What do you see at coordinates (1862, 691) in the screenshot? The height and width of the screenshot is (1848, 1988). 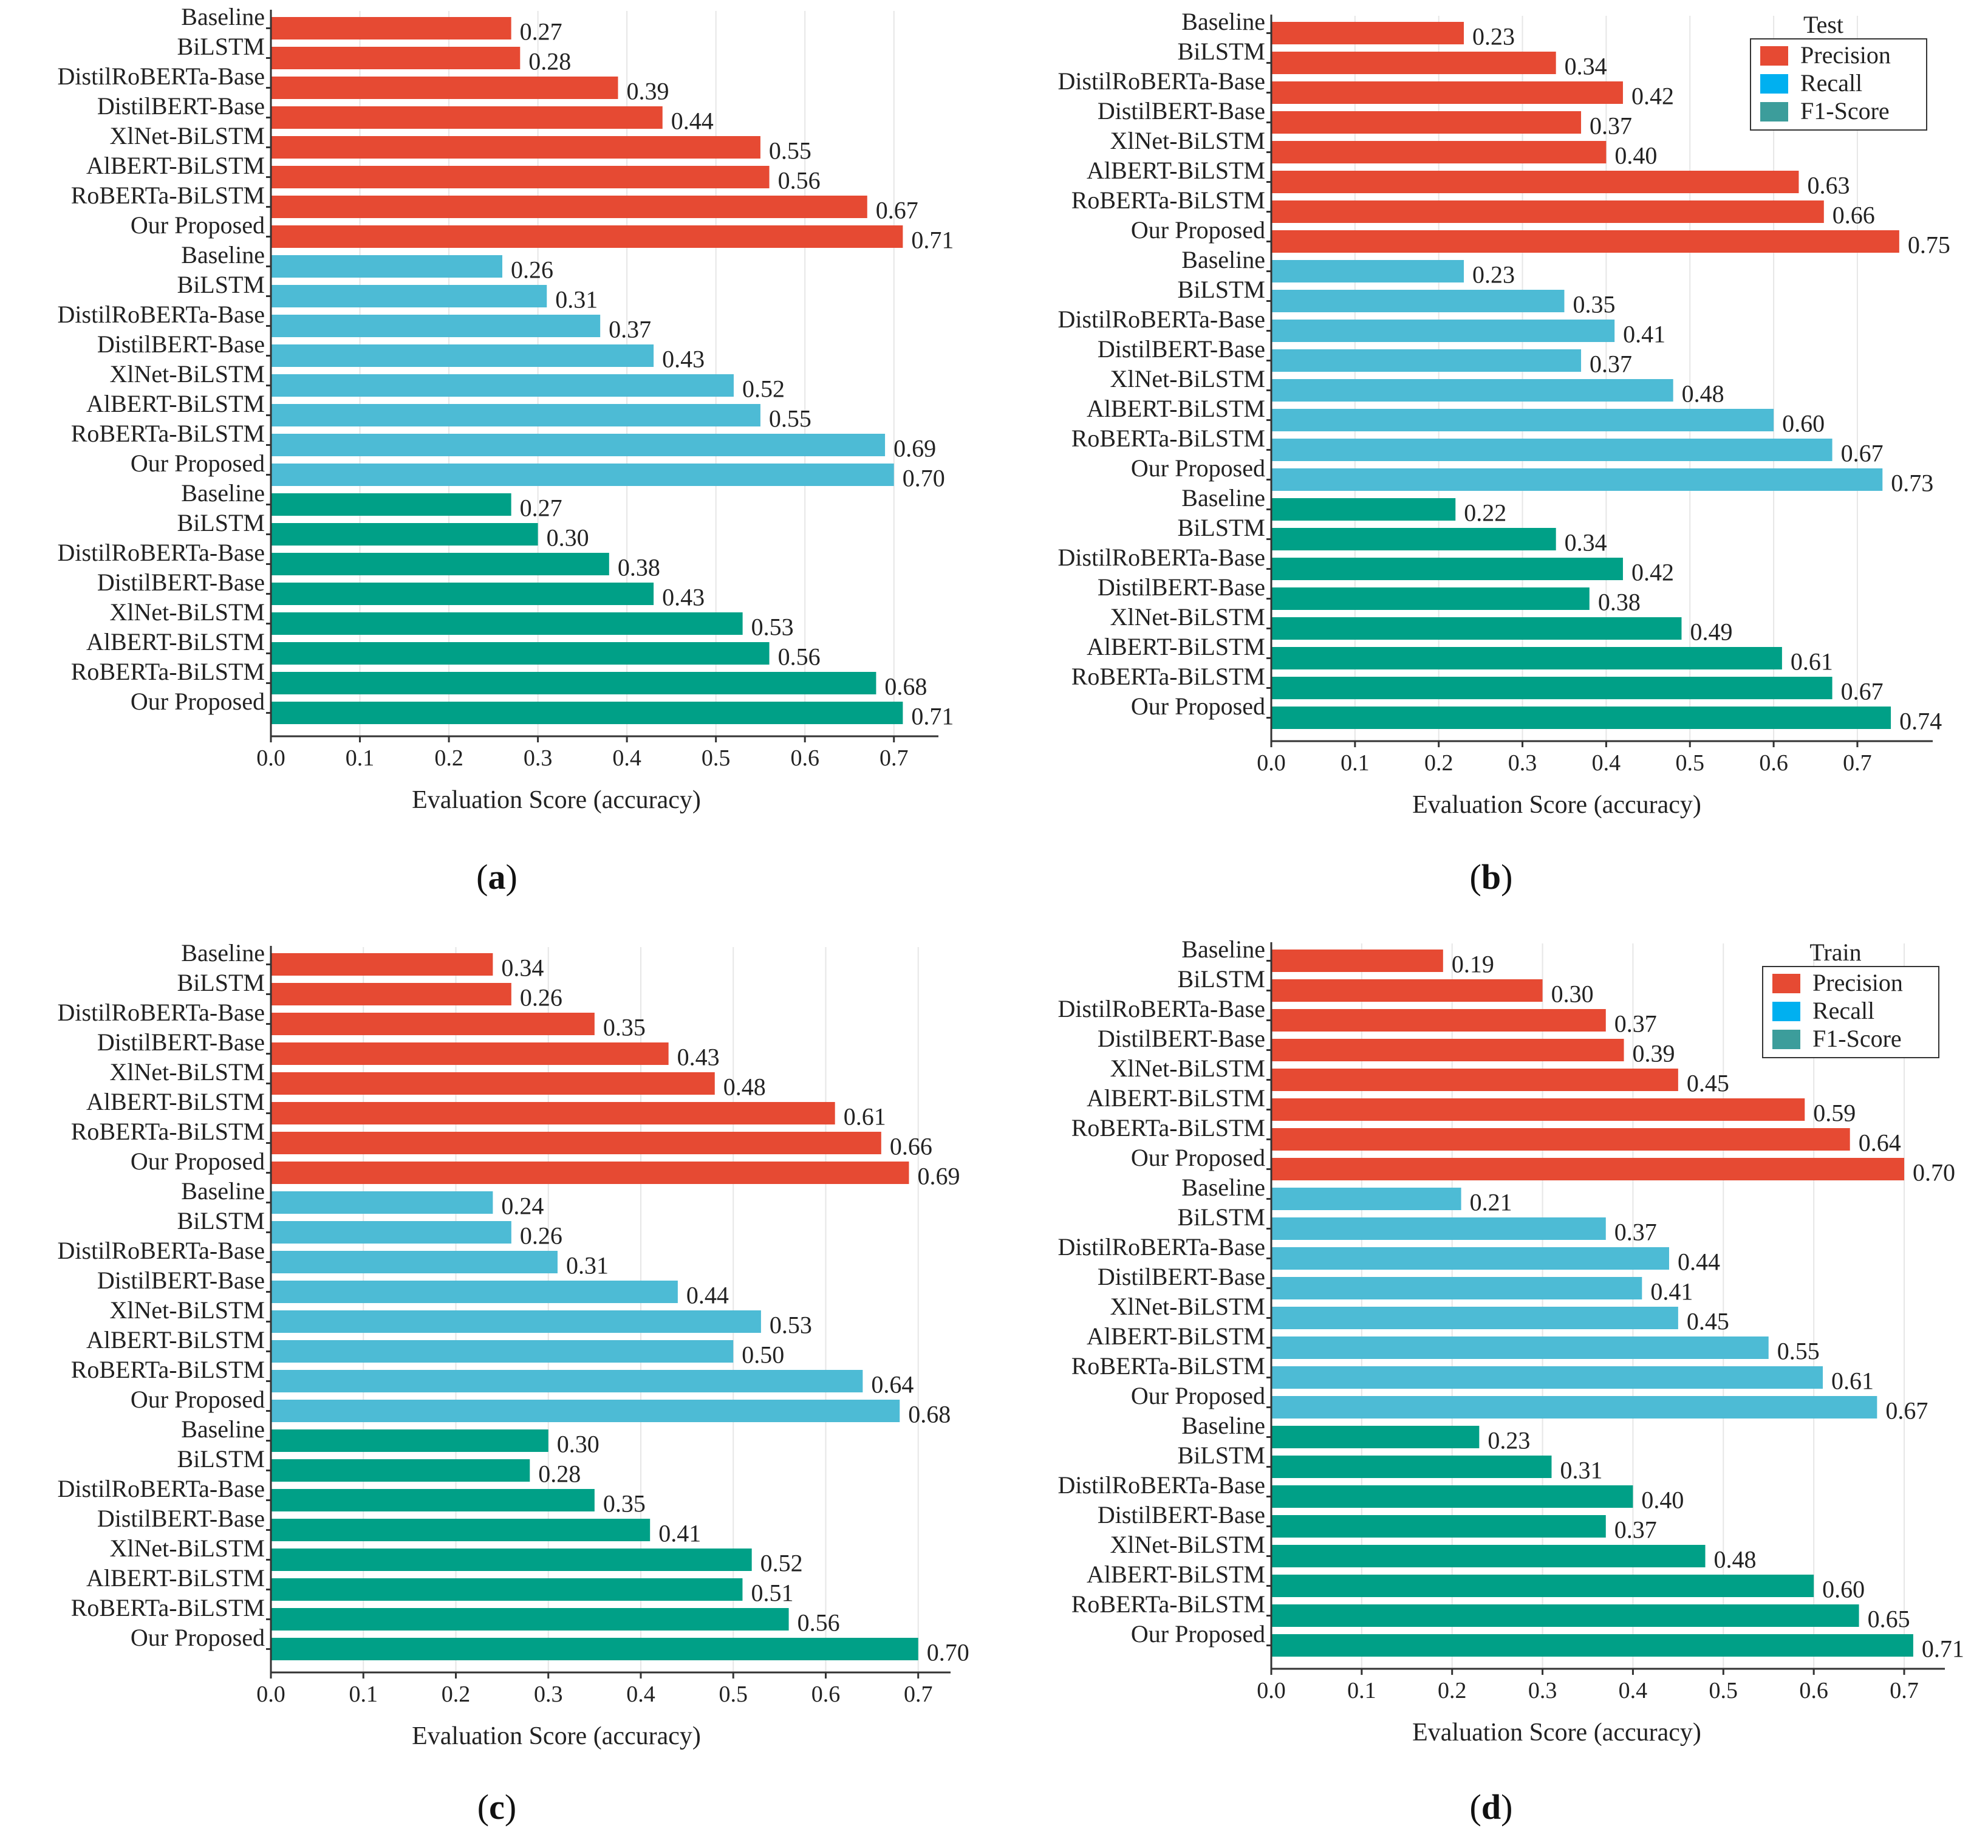 I see `chart-b-value-label: 0.67` at bounding box center [1862, 691].